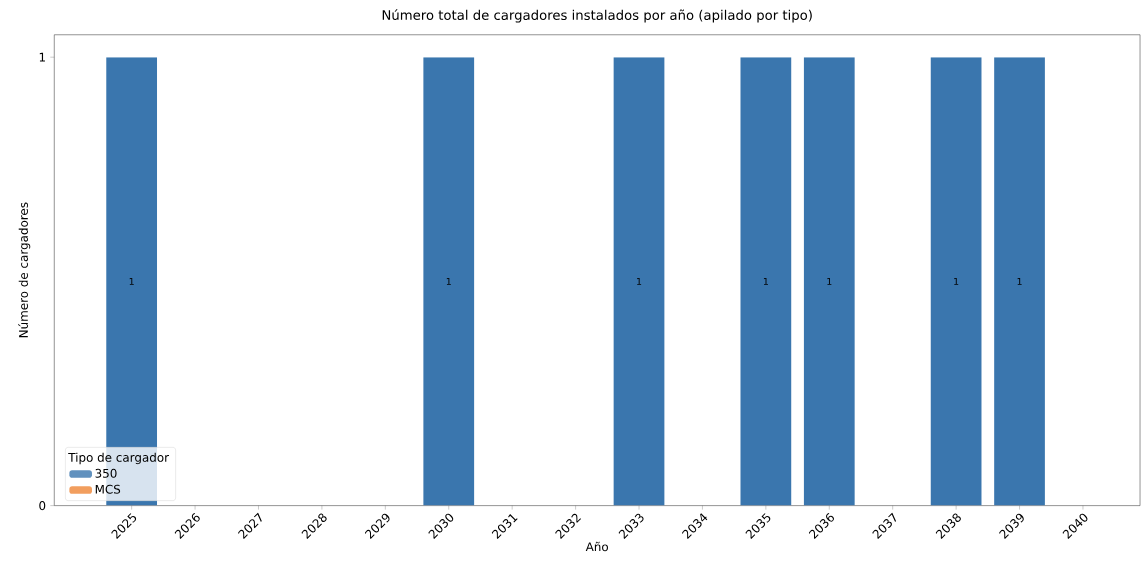 This screenshot has height=566, width=1145. What do you see at coordinates (597, 16) in the screenshot?
I see `chart-title: Número total de cargadores instalados por año (apilado por tipo)` at bounding box center [597, 16].